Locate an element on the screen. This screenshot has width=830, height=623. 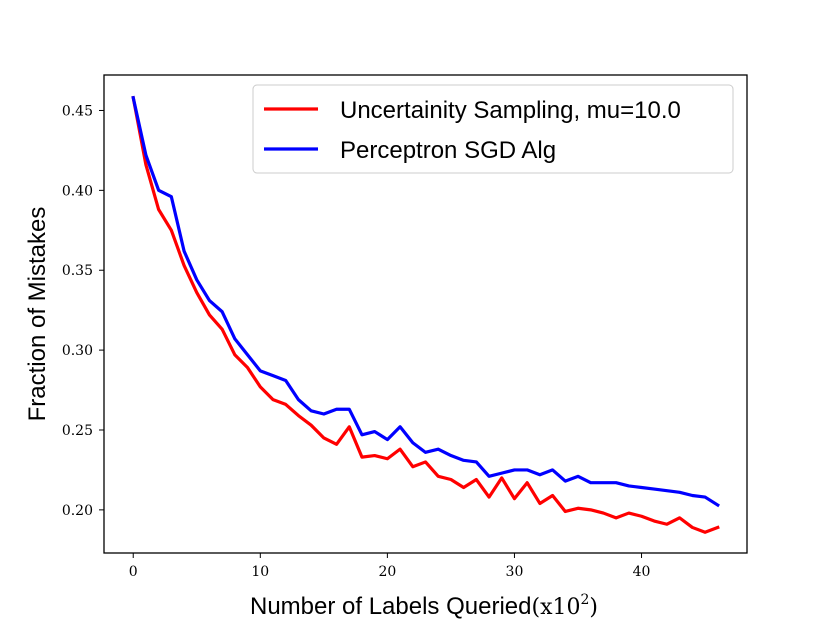
y-tick-label: 0.30 is located at coordinates (77, 351).